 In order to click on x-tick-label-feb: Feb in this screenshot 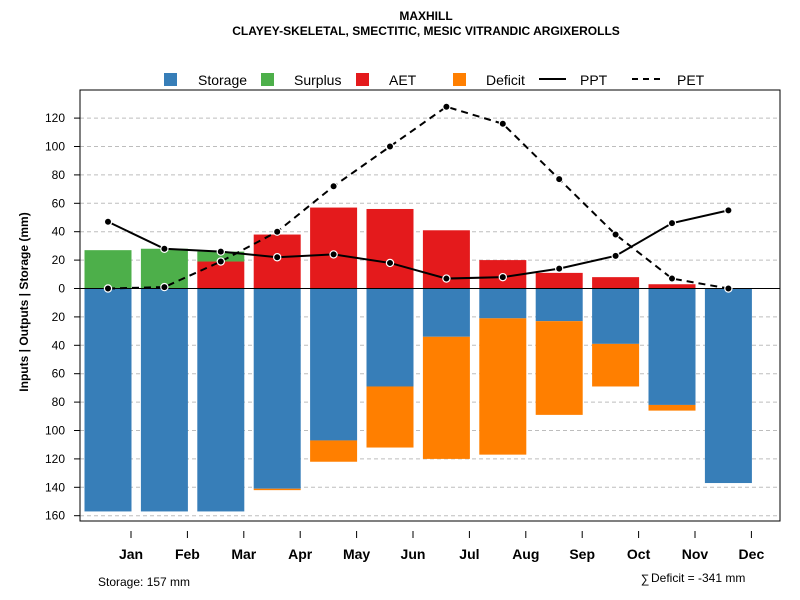, I will do `click(187, 554)`.